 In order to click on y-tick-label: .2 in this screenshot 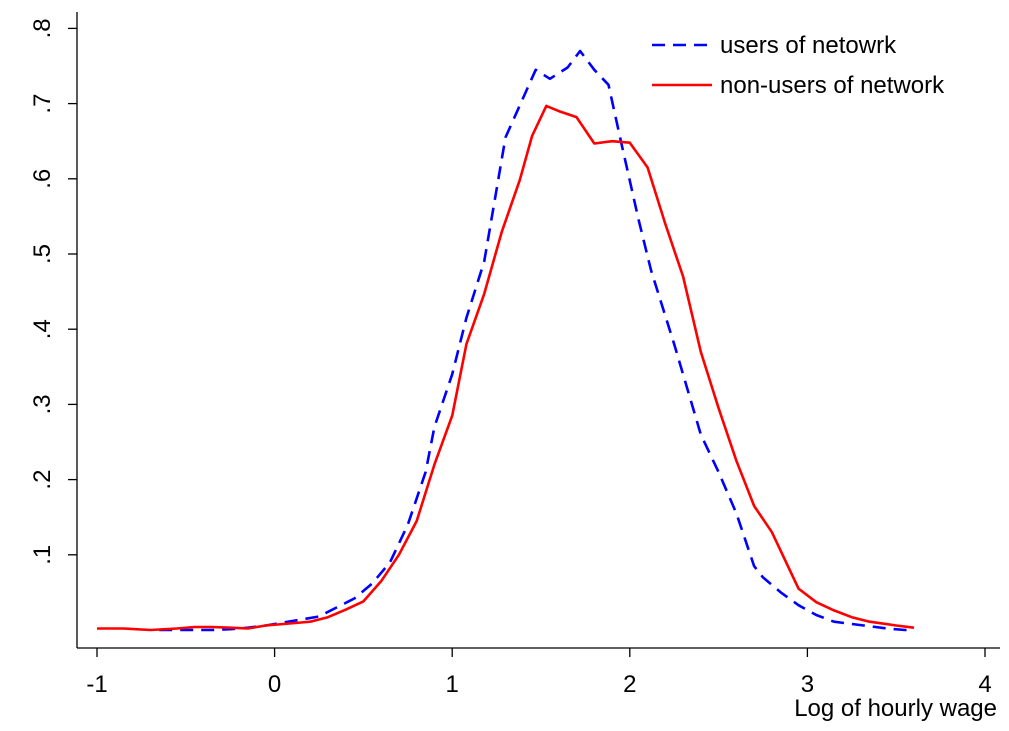, I will do `click(42, 480)`.